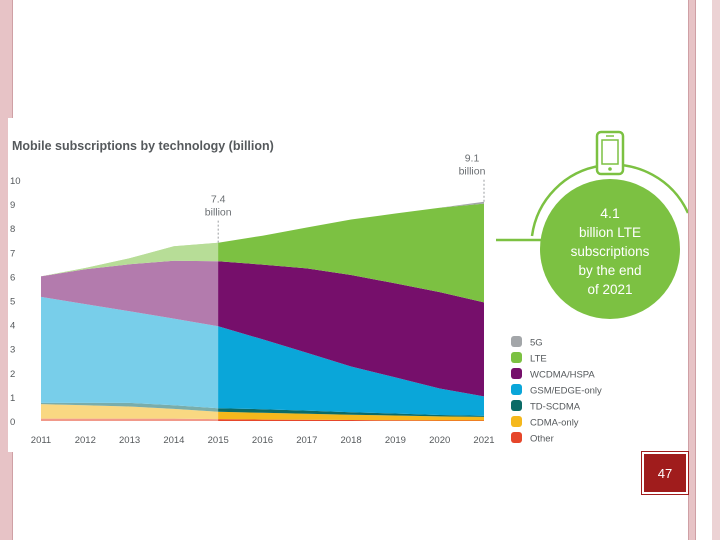 The height and width of the screenshot is (540, 720). Describe the element at coordinates (516, 357) in the screenshot. I see `legend-swatch-lte` at that location.